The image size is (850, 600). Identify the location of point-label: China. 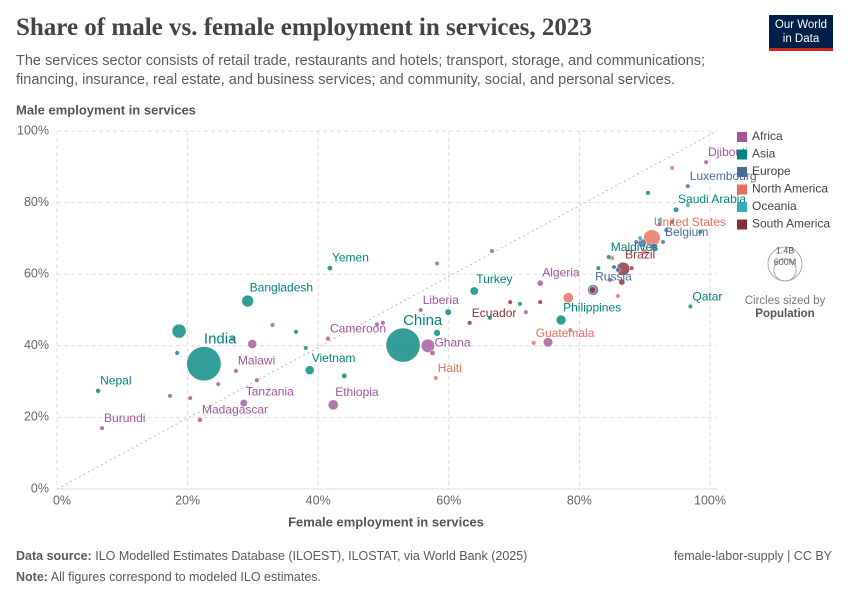
(423, 320).